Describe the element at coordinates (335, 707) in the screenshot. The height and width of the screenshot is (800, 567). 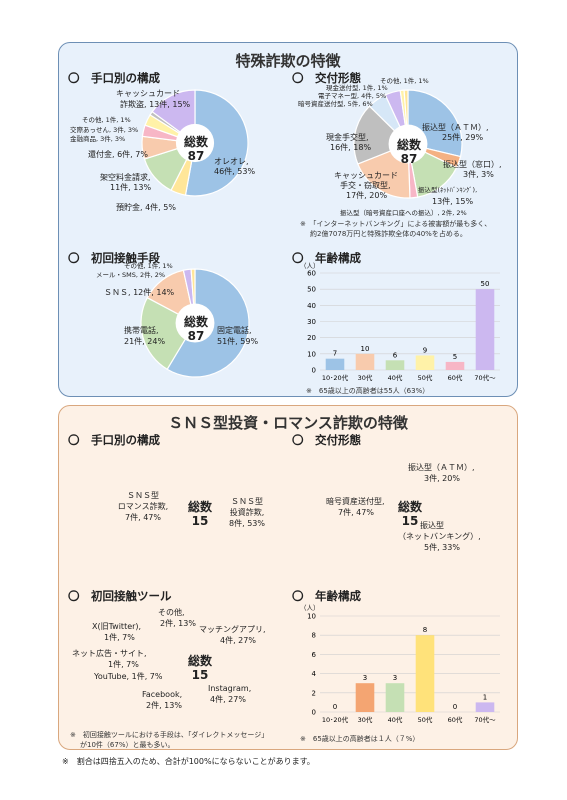
I see `bar-value-label: 0` at that location.